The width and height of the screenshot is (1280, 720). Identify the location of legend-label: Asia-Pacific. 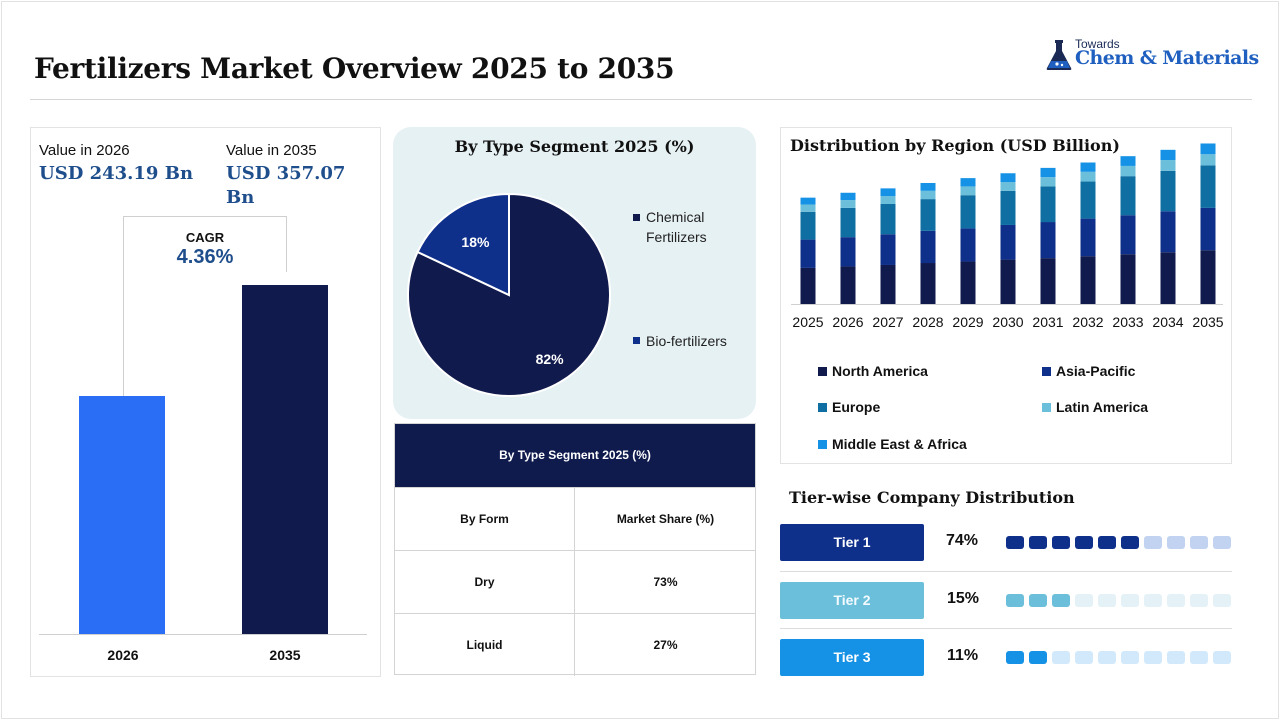
(1096, 371).